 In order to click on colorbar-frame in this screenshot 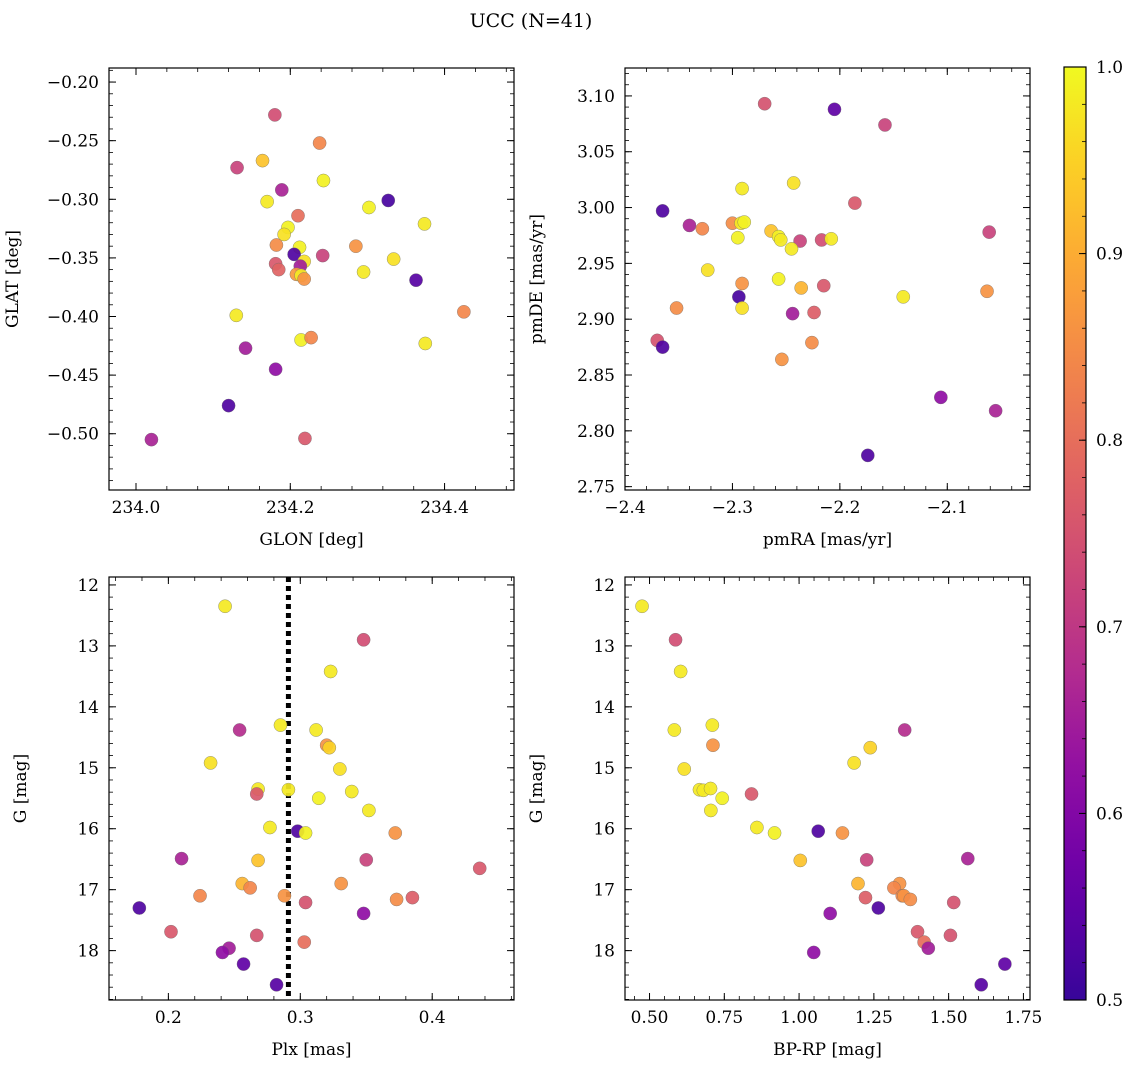, I will do `click(1075, 533)`.